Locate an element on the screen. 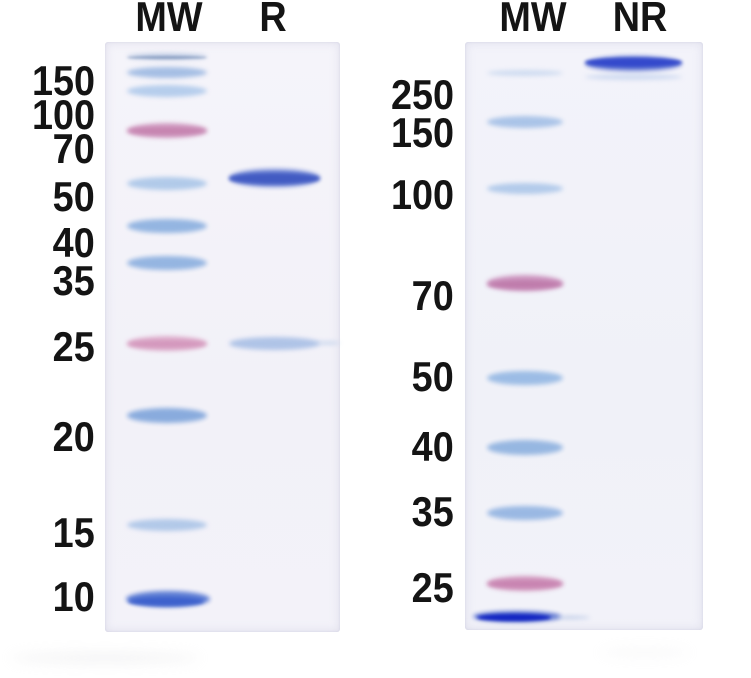  marker-label-column-left: 150 100 70 50 40 35 25 20 15 10 is located at coordinates (47, 339).